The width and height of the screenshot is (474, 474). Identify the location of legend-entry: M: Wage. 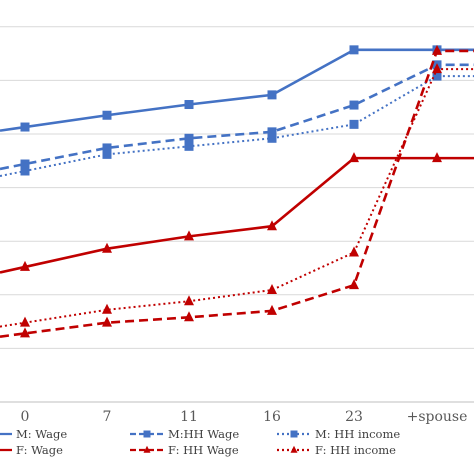
(33, 434).